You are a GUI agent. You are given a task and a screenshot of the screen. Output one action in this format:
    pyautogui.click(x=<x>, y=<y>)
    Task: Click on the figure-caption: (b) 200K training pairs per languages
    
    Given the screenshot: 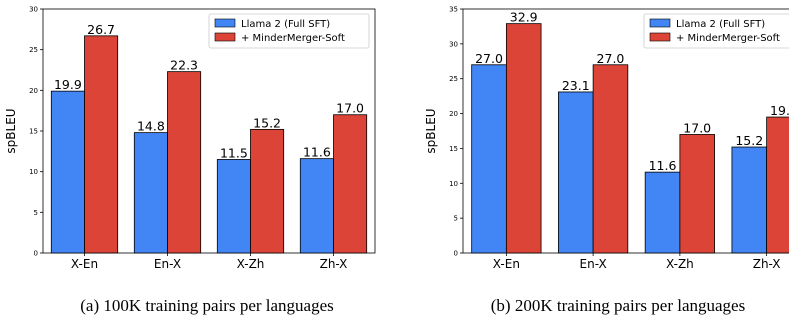 What is the action you would take?
    pyautogui.click(x=618, y=305)
    